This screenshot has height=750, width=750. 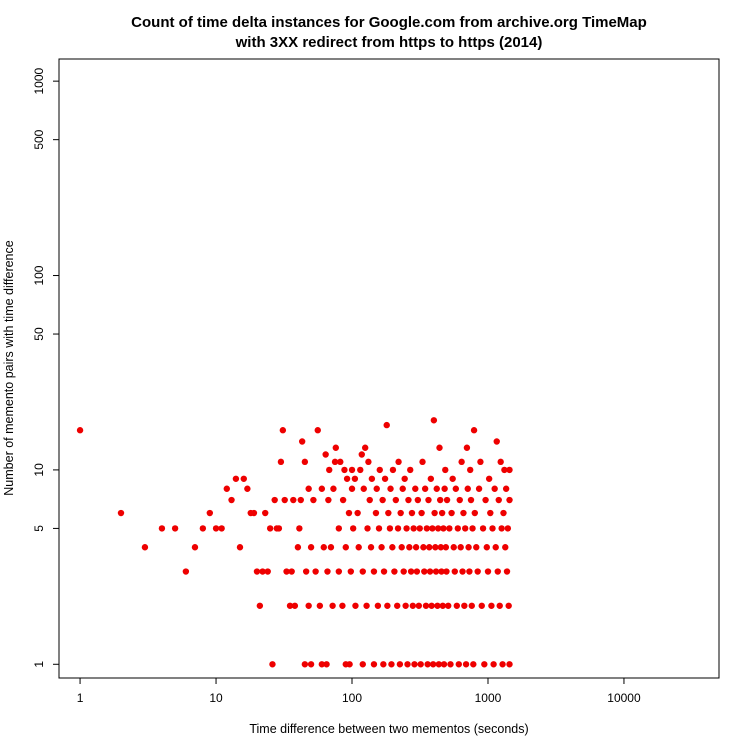 What do you see at coordinates (359, 691) in the screenshot?
I see `x-axis: 1 10 100 1000 10000` at bounding box center [359, 691].